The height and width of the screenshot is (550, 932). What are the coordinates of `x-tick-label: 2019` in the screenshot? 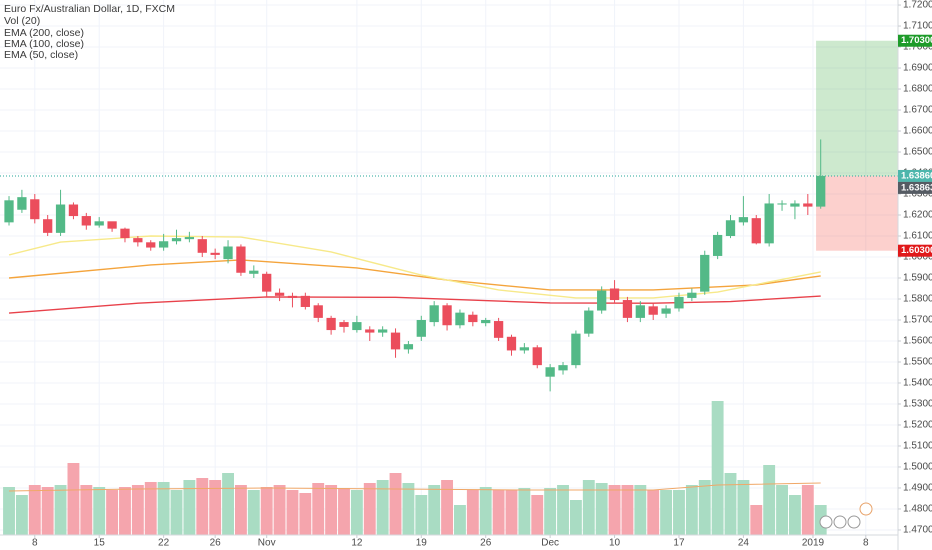 It's located at (813, 543).